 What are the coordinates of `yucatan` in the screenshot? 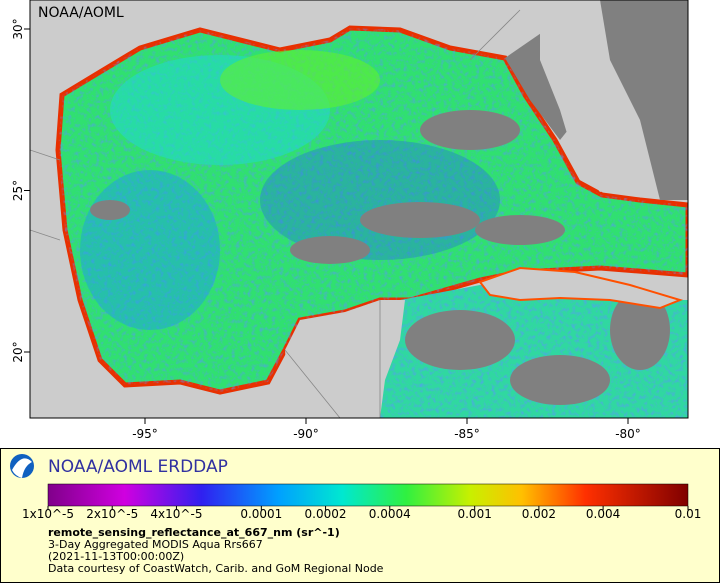 It's located at (345, 359).